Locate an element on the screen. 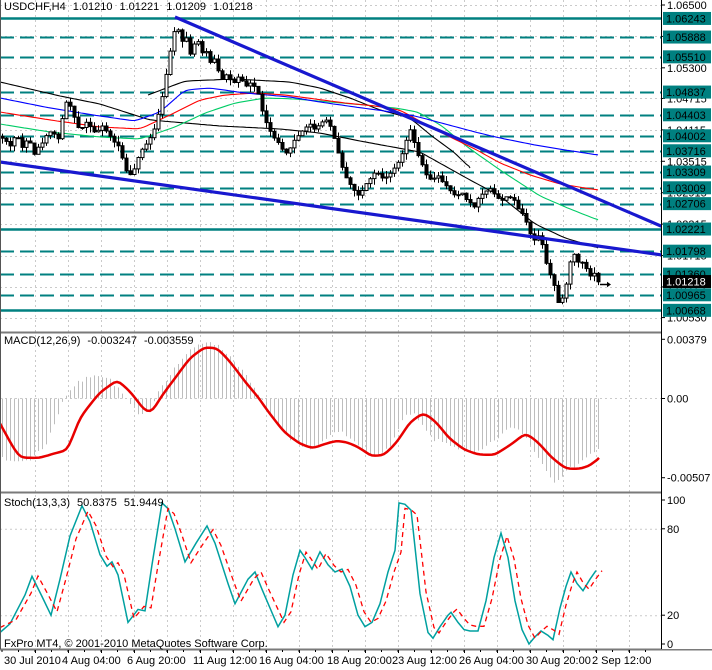 This screenshot has width=712, height=670. price-level-label-text: 1.04837 is located at coordinates (686, 93).